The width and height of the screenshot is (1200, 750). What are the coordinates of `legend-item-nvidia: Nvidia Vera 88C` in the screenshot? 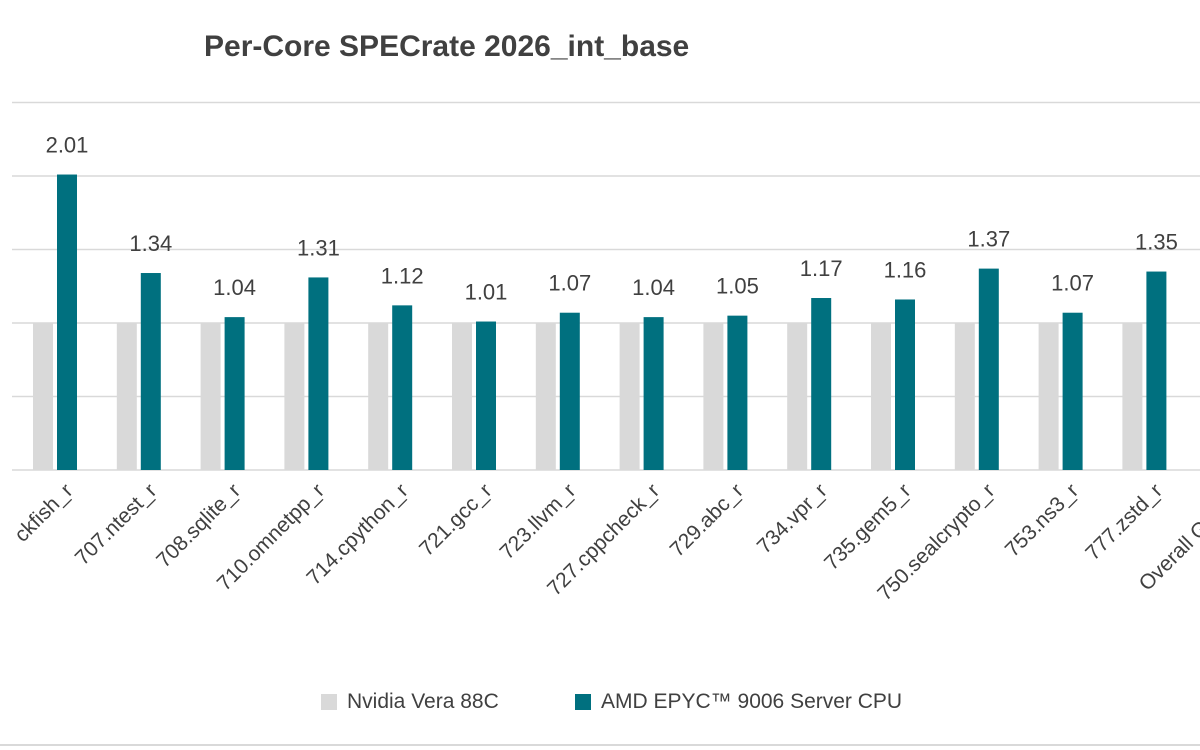 It's located at (410, 702).